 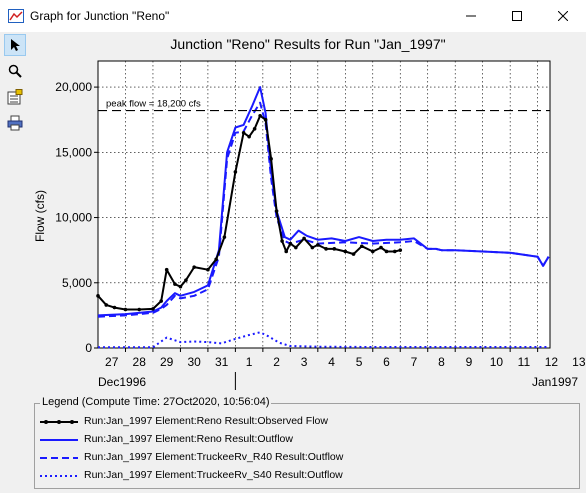 I want to click on y-tick-label: 20,000, so click(x=73, y=87).